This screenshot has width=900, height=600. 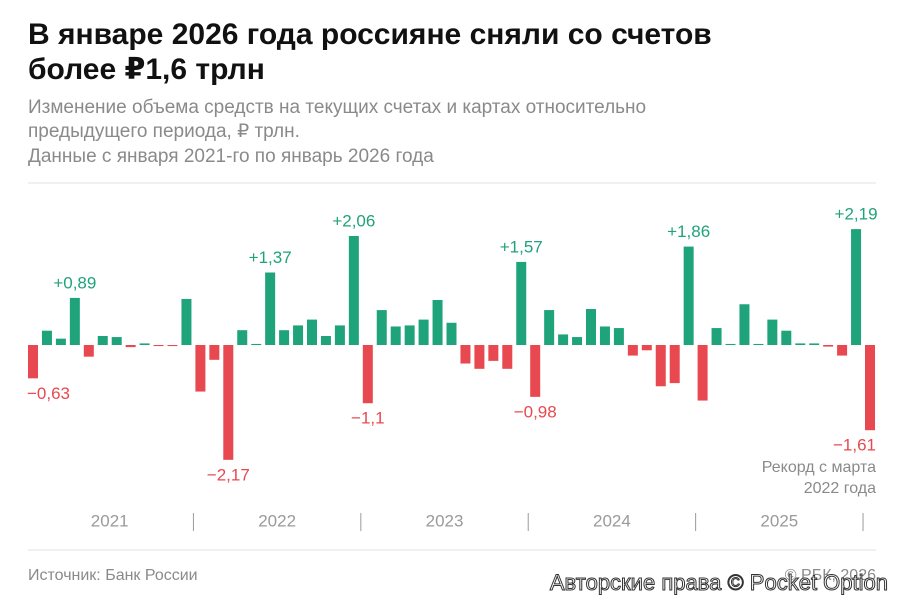 I want to click on value-label: +1,57, so click(x=521, y=246).